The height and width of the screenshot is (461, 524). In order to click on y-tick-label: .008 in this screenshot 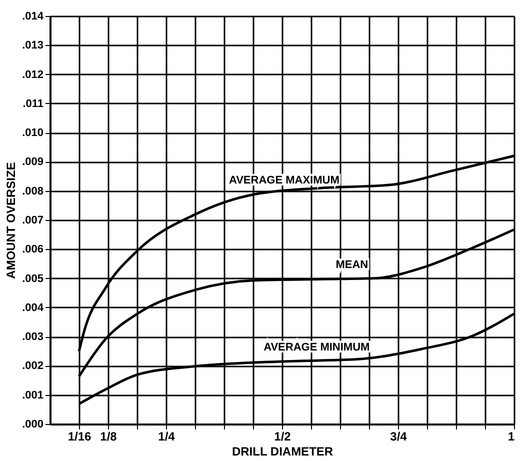, I will do `click(33, 191)`.